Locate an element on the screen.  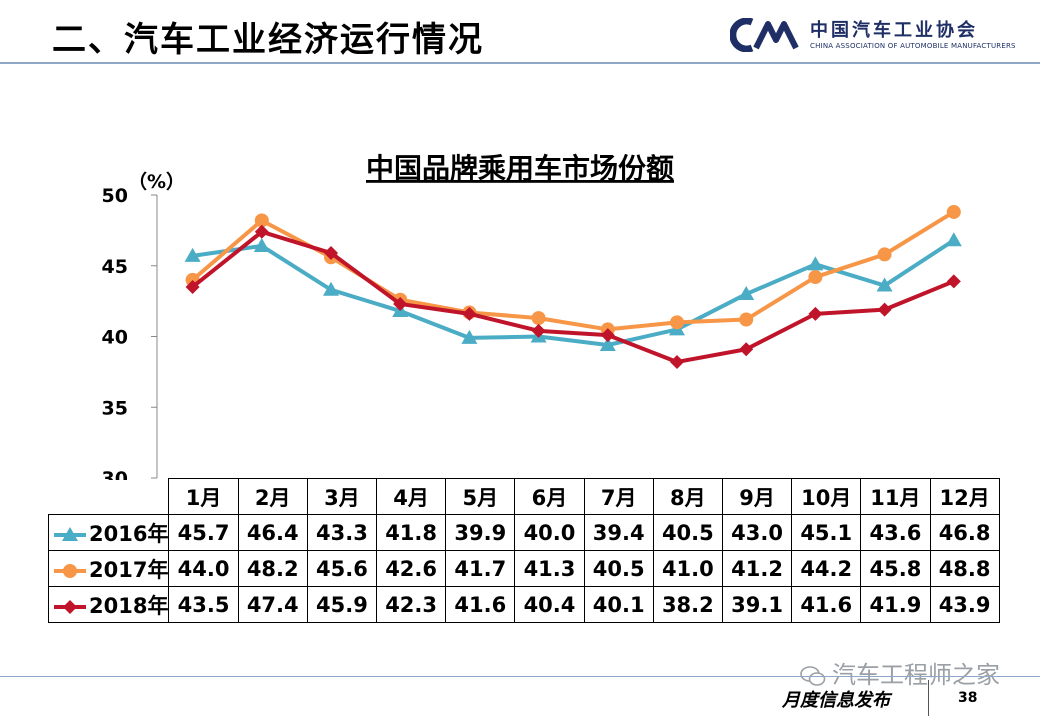
data-cell: 46.8 is located at coordinates (964, 532).